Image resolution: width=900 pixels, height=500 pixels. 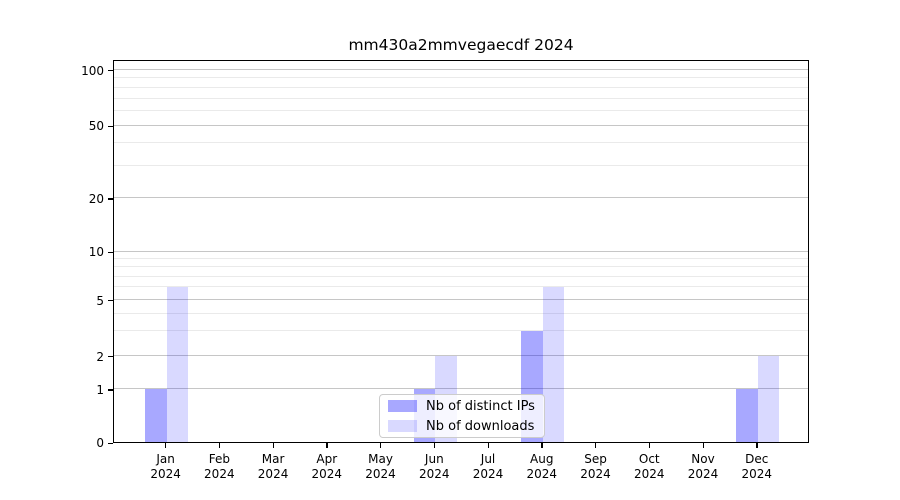 I want to click on legend-item-distinct-ips: Nb of distinct IPs, so click(x=466, y=406).